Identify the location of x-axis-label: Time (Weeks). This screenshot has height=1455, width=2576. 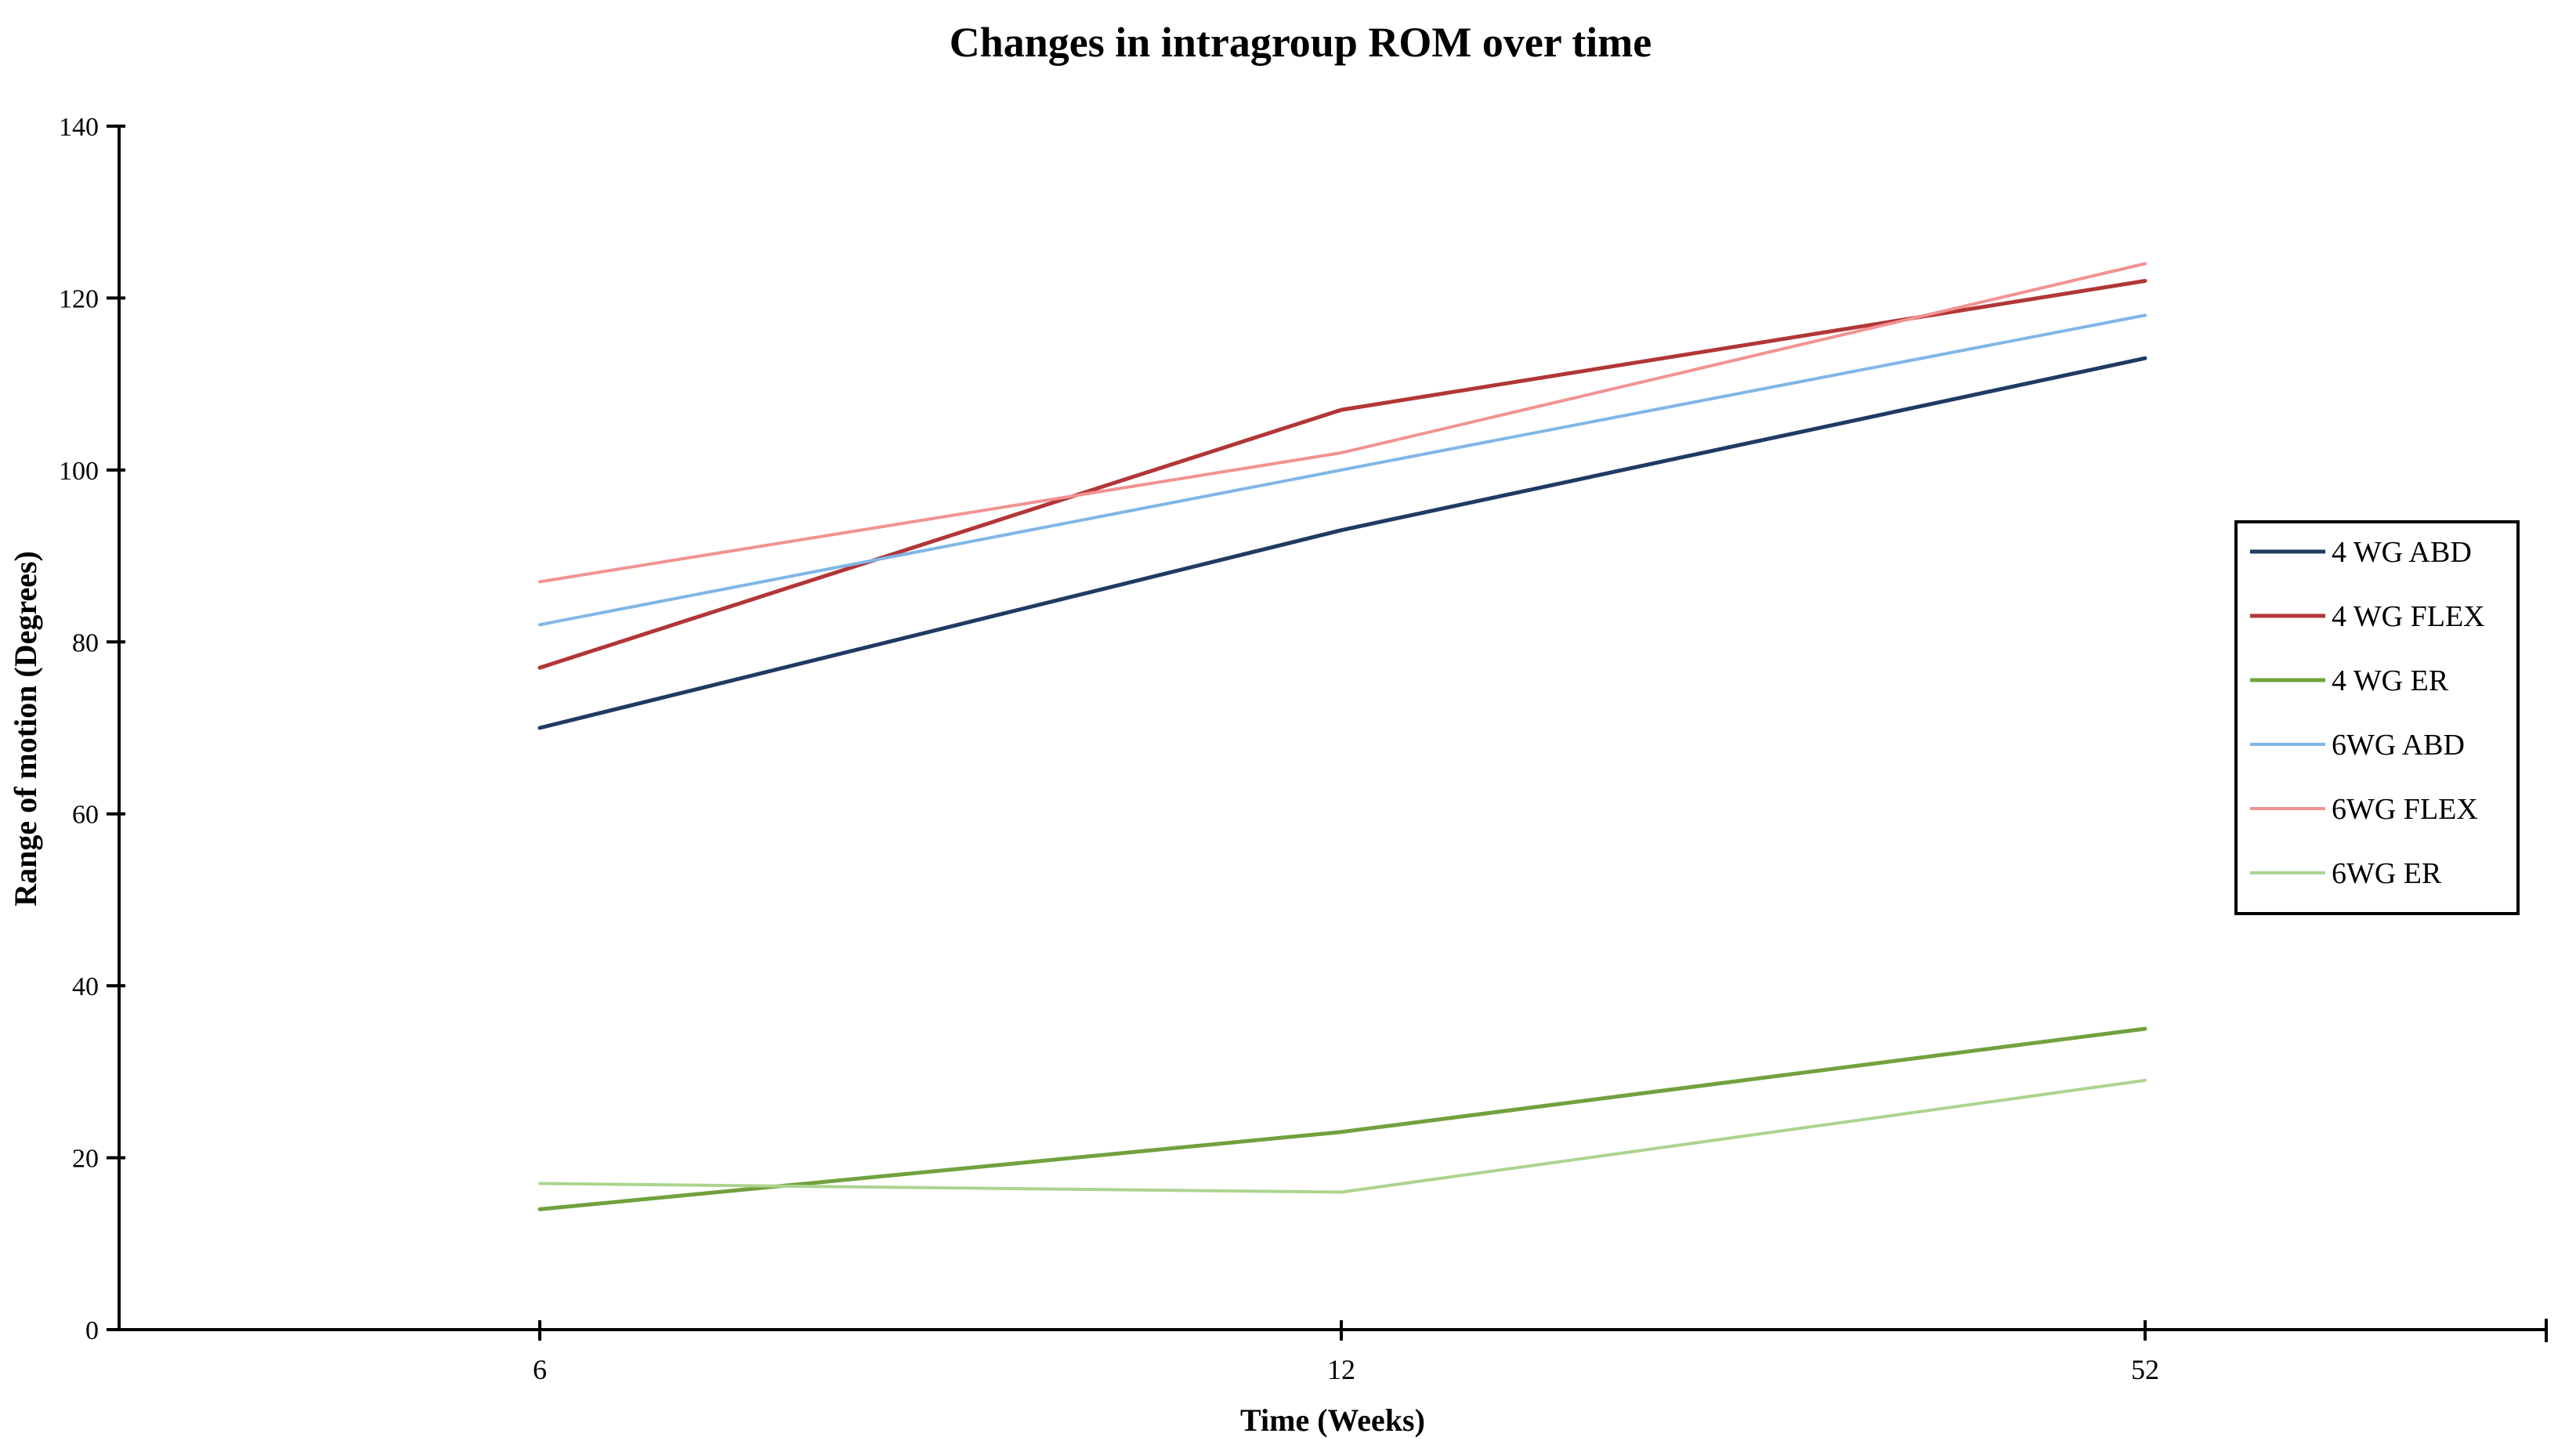
(1333, 1420).